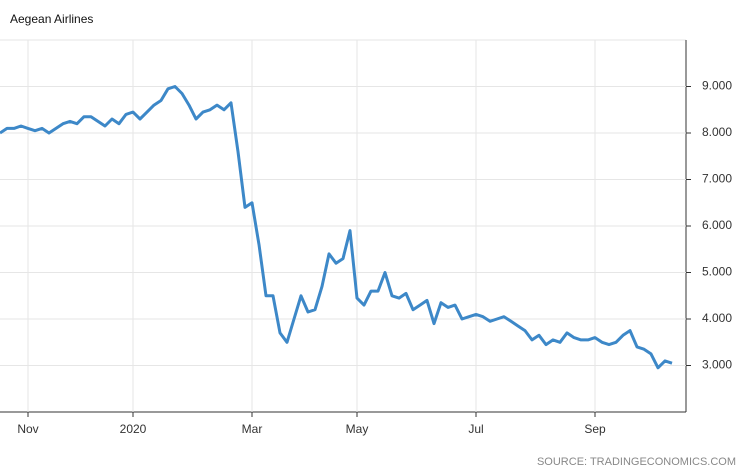 Image resolution: width=746 pixels, height=468 pixels. I want to click on y-tick-label: 4.000, so click(717, 318).